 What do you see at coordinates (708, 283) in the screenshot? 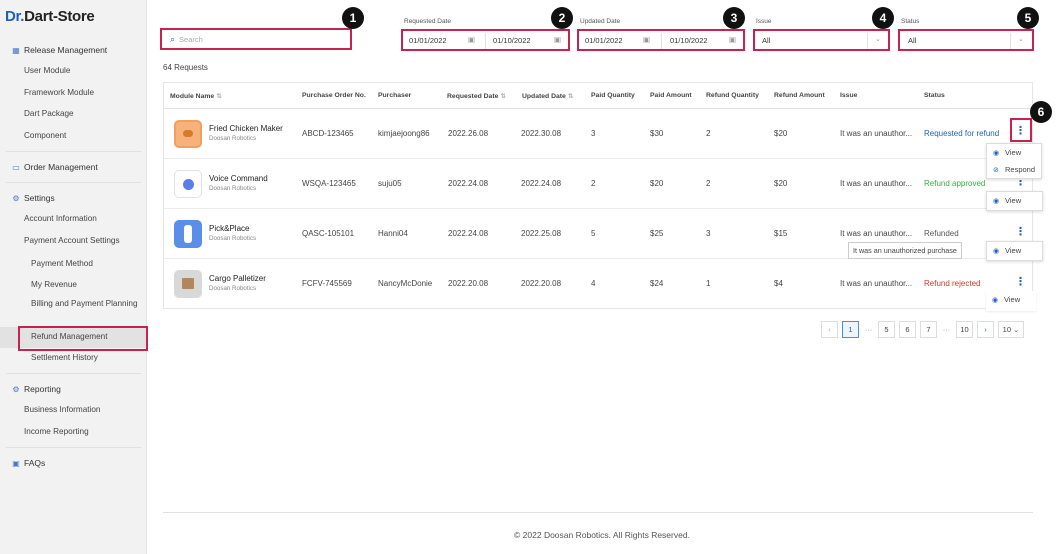
I see `refund-quantity: 1` at bounding box center [708, 283].